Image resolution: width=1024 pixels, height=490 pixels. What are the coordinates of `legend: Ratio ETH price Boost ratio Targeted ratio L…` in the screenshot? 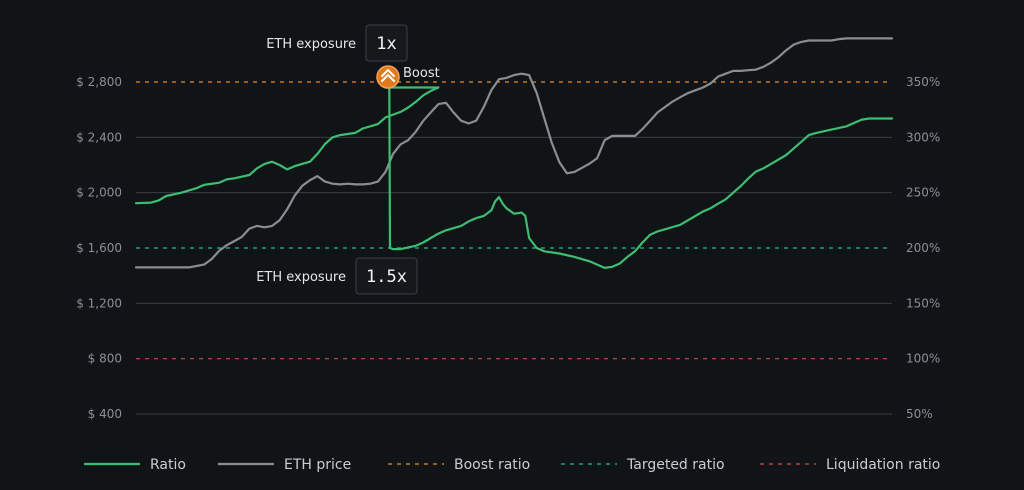 It's located at (512, 465).